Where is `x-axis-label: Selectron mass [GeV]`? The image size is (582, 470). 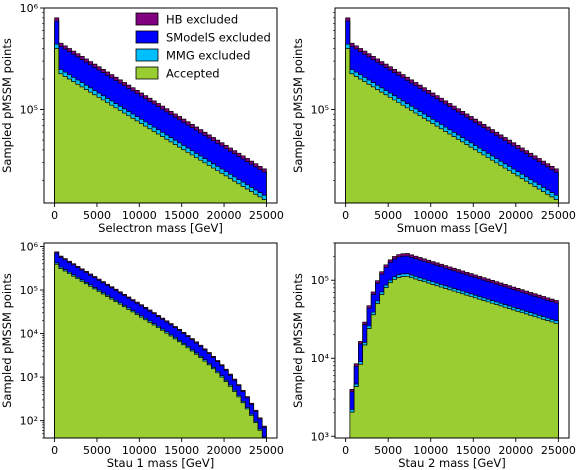 x-axis-label: Selectron mass [GeV] is located at coordinates (160, 228).